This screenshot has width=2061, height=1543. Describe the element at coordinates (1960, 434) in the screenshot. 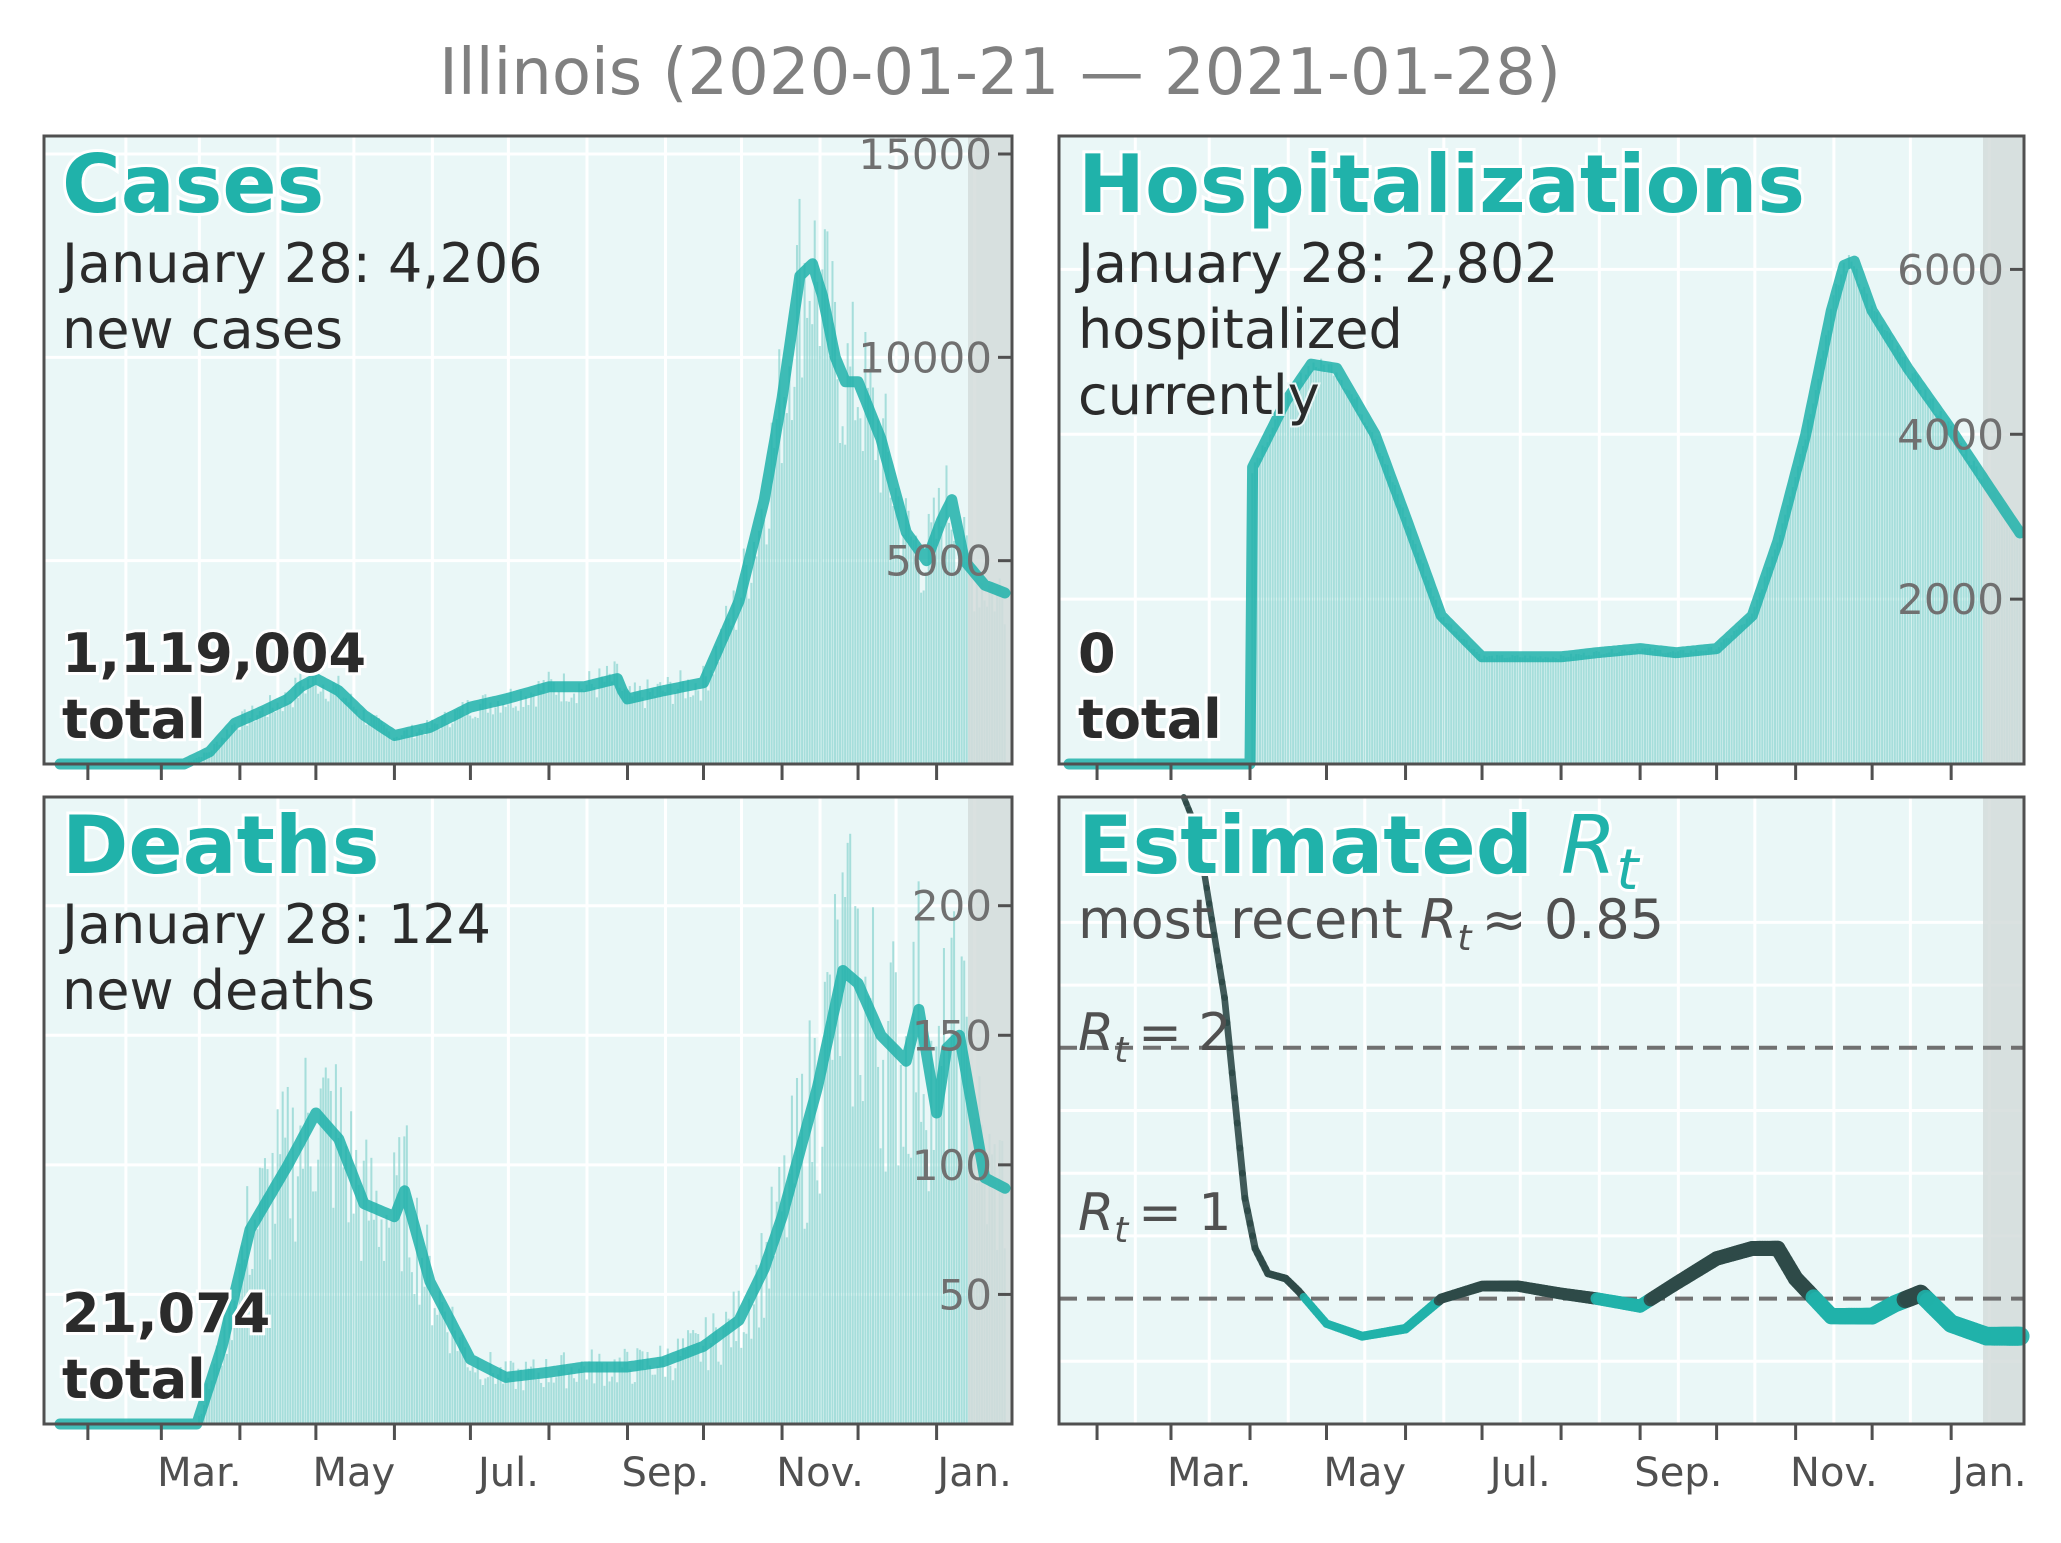

I see `hosp-yticks: 2000 4000 6000` at that location.